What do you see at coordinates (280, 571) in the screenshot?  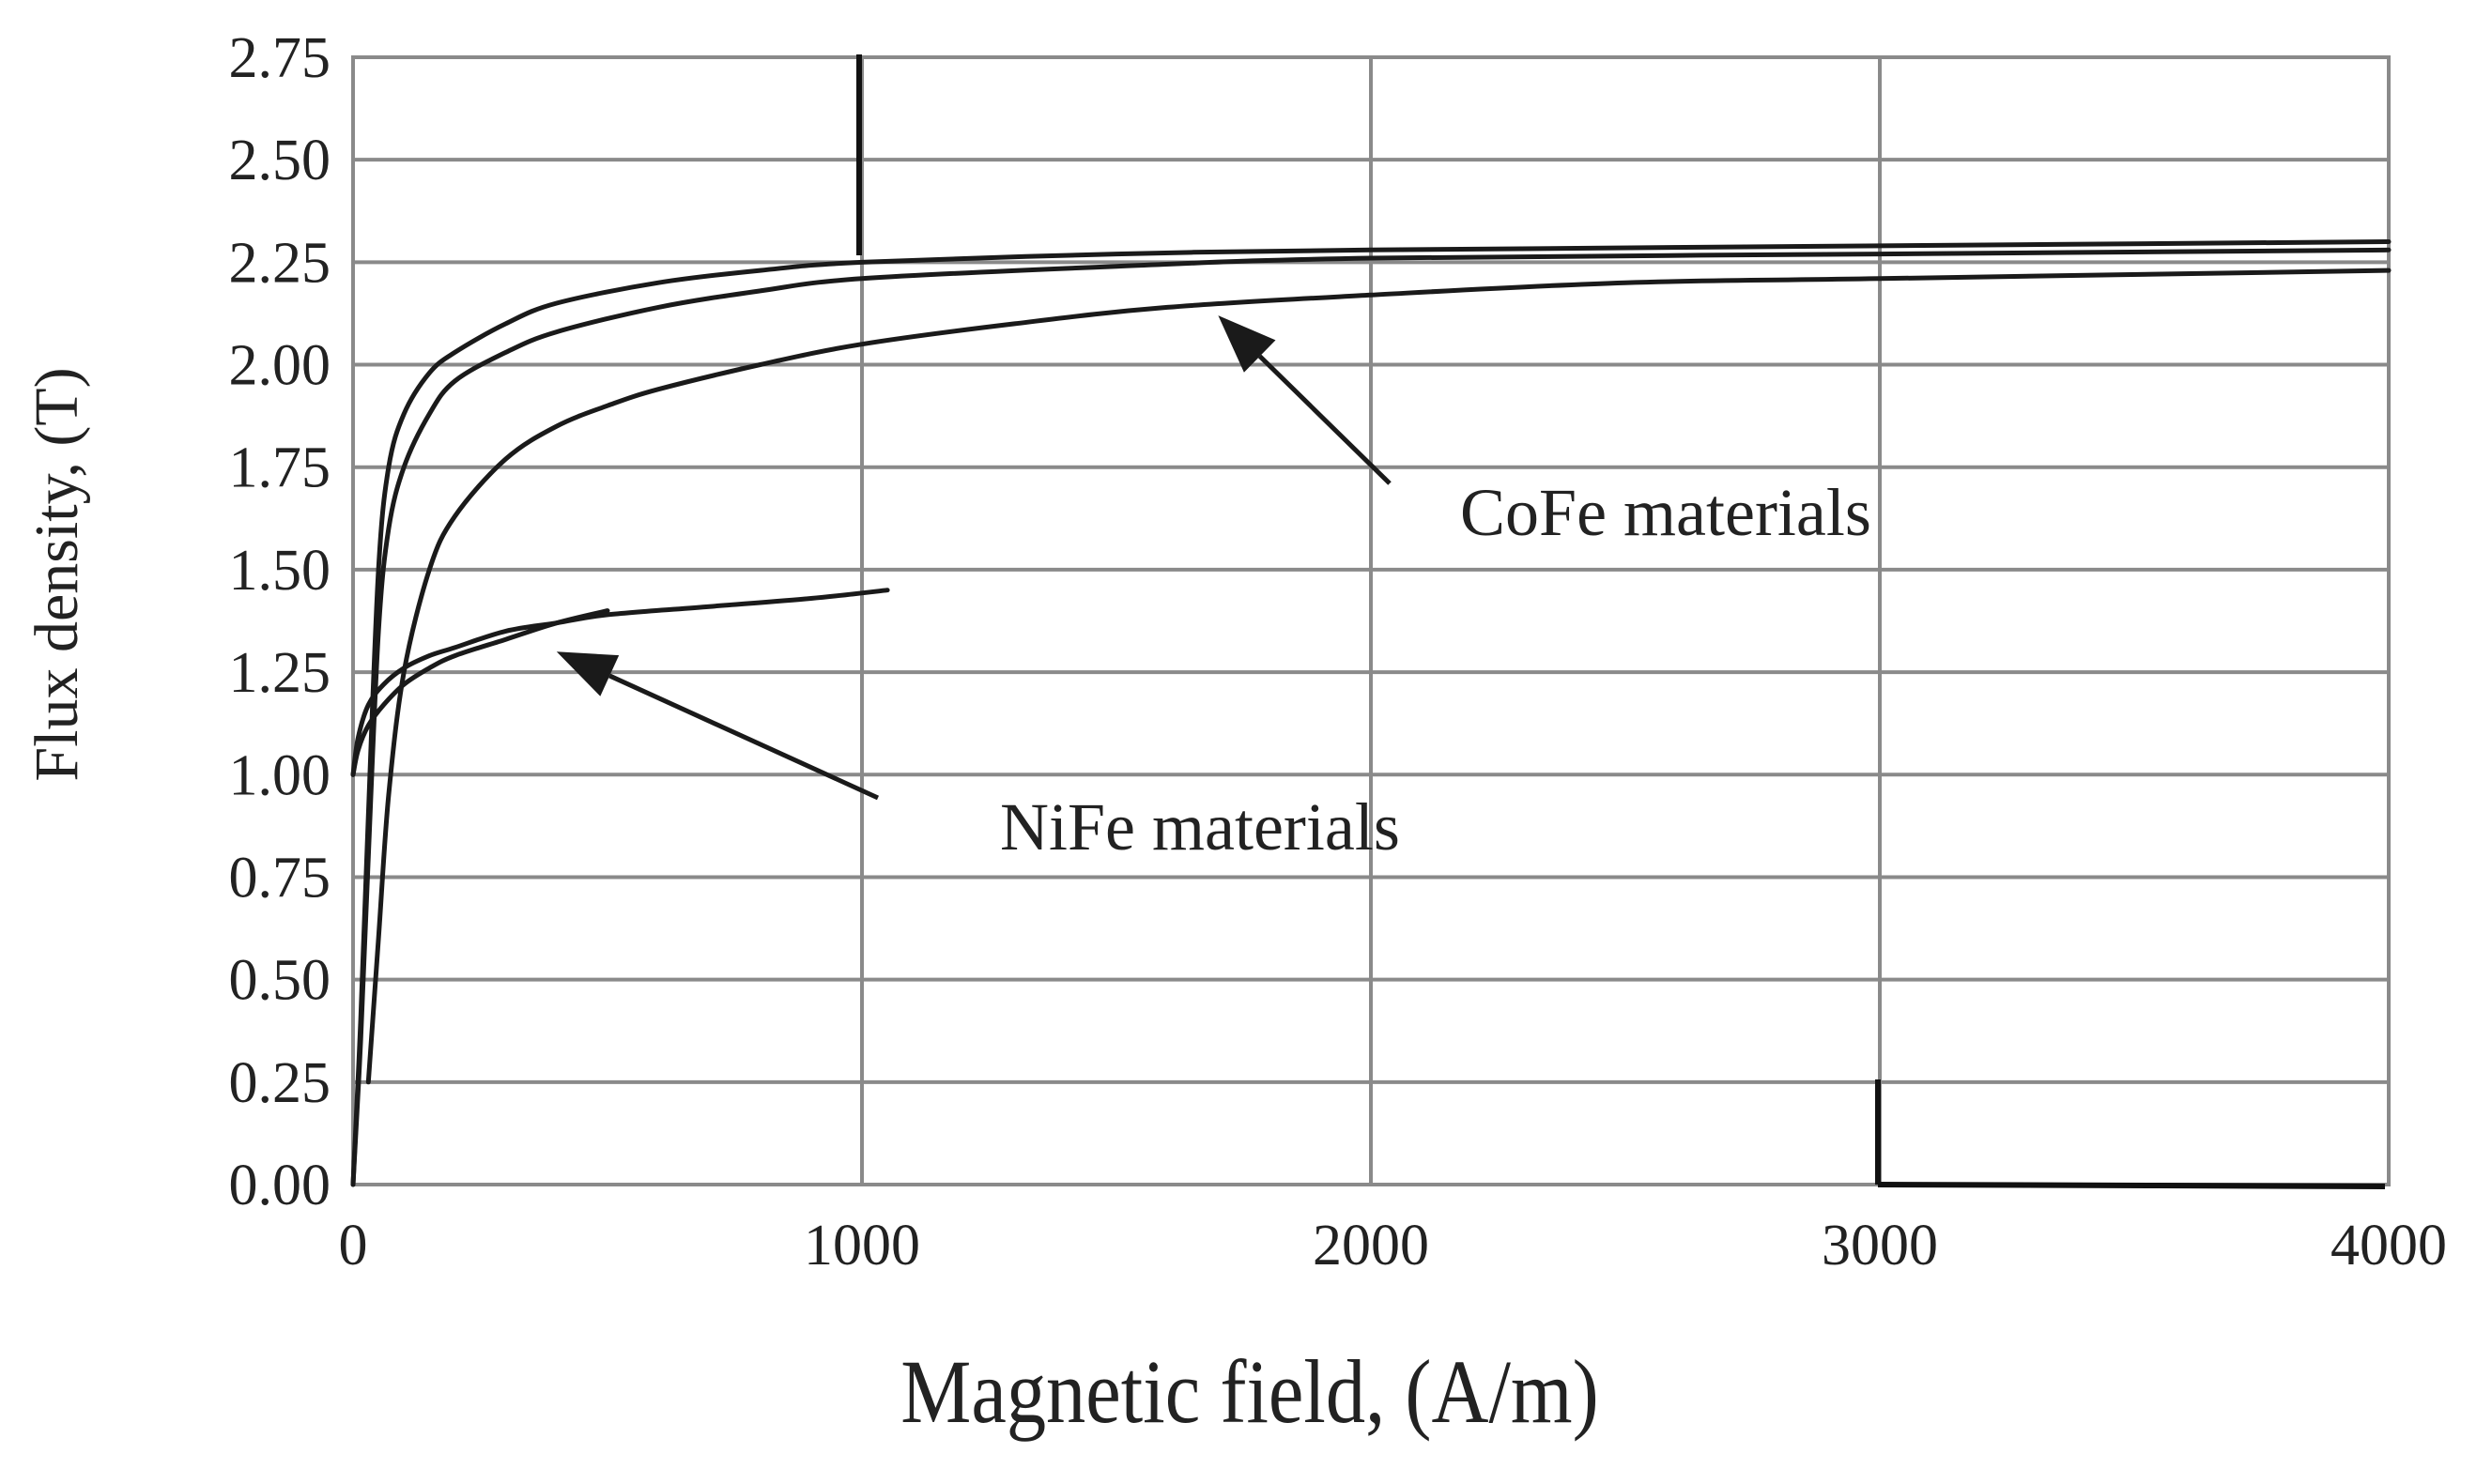 I see `y-tick-label: 1.50` at bounding box center [280, 571].